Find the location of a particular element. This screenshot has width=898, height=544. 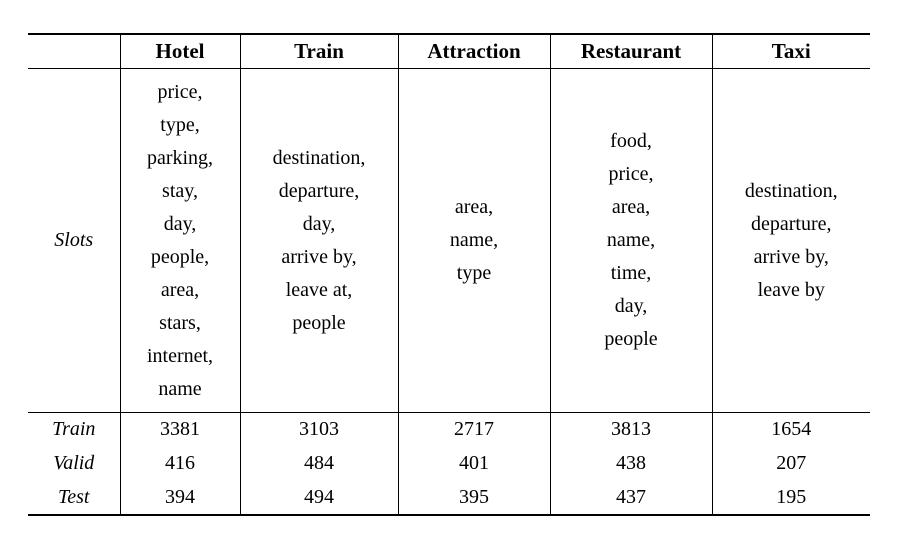

count-row-test: Test 394 494 395 437 195 is located at coordinates (449, 497).